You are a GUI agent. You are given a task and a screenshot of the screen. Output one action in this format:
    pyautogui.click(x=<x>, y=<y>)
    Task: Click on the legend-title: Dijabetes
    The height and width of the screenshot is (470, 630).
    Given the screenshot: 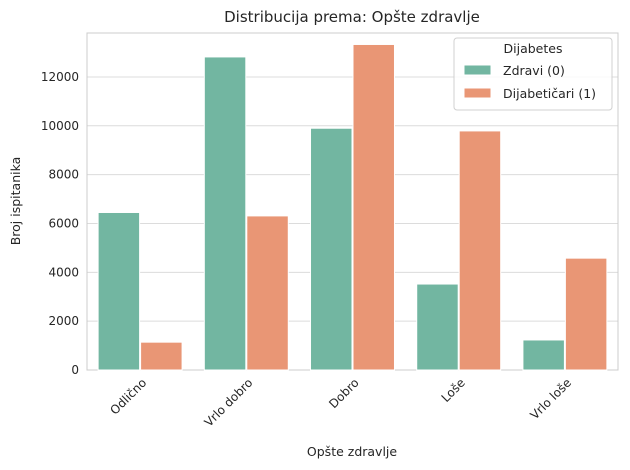 What is the action you would take?
    pyautogui.click(x=533, y=48)
    